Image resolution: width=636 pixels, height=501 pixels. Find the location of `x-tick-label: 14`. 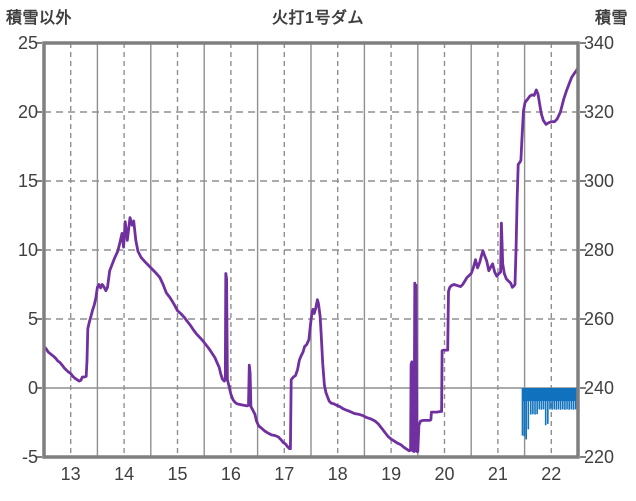

x-tick-label: 14 is located at coordinates (124, 474).